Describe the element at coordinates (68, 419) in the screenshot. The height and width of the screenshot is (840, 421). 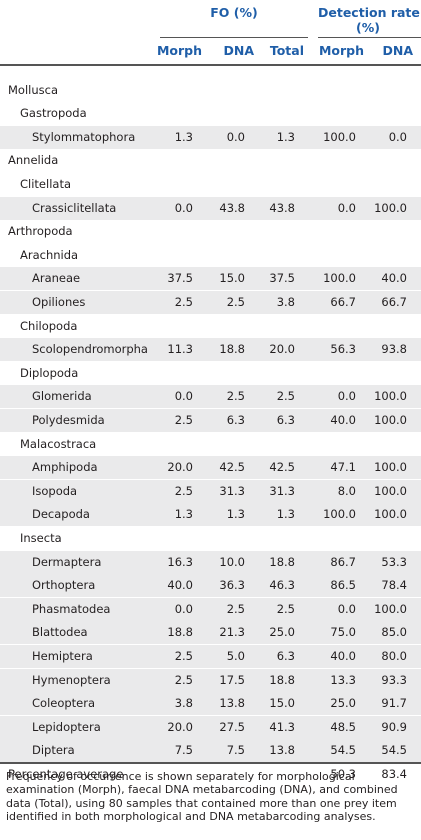
I see `row-label: Polydesmida` at that location.